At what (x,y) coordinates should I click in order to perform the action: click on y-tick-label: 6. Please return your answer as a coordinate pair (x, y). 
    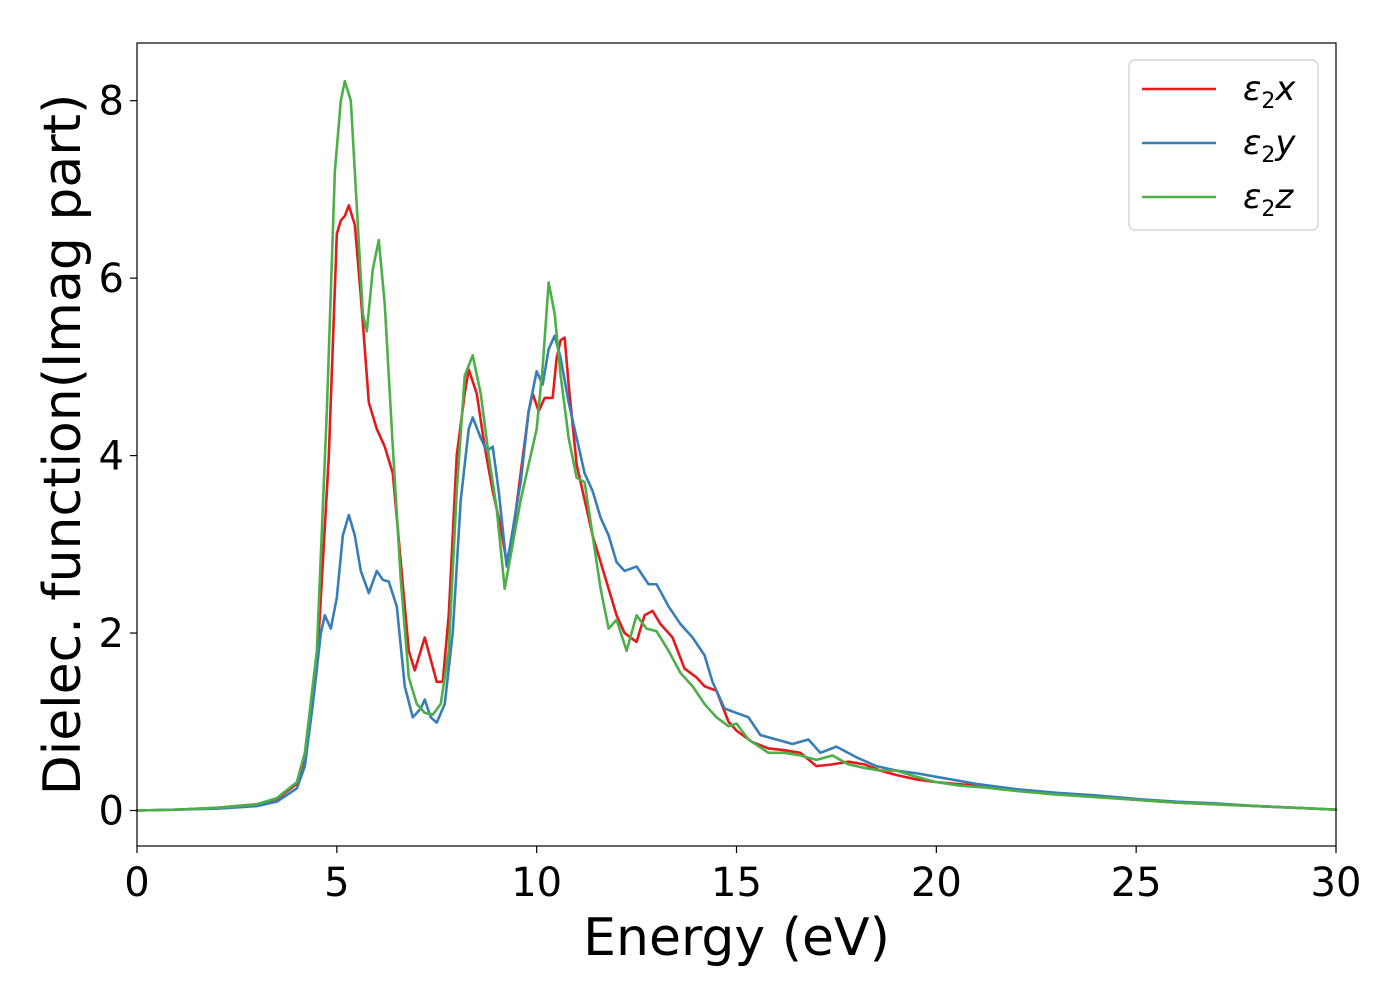
    Looking at the image, I should click on (111, 279).